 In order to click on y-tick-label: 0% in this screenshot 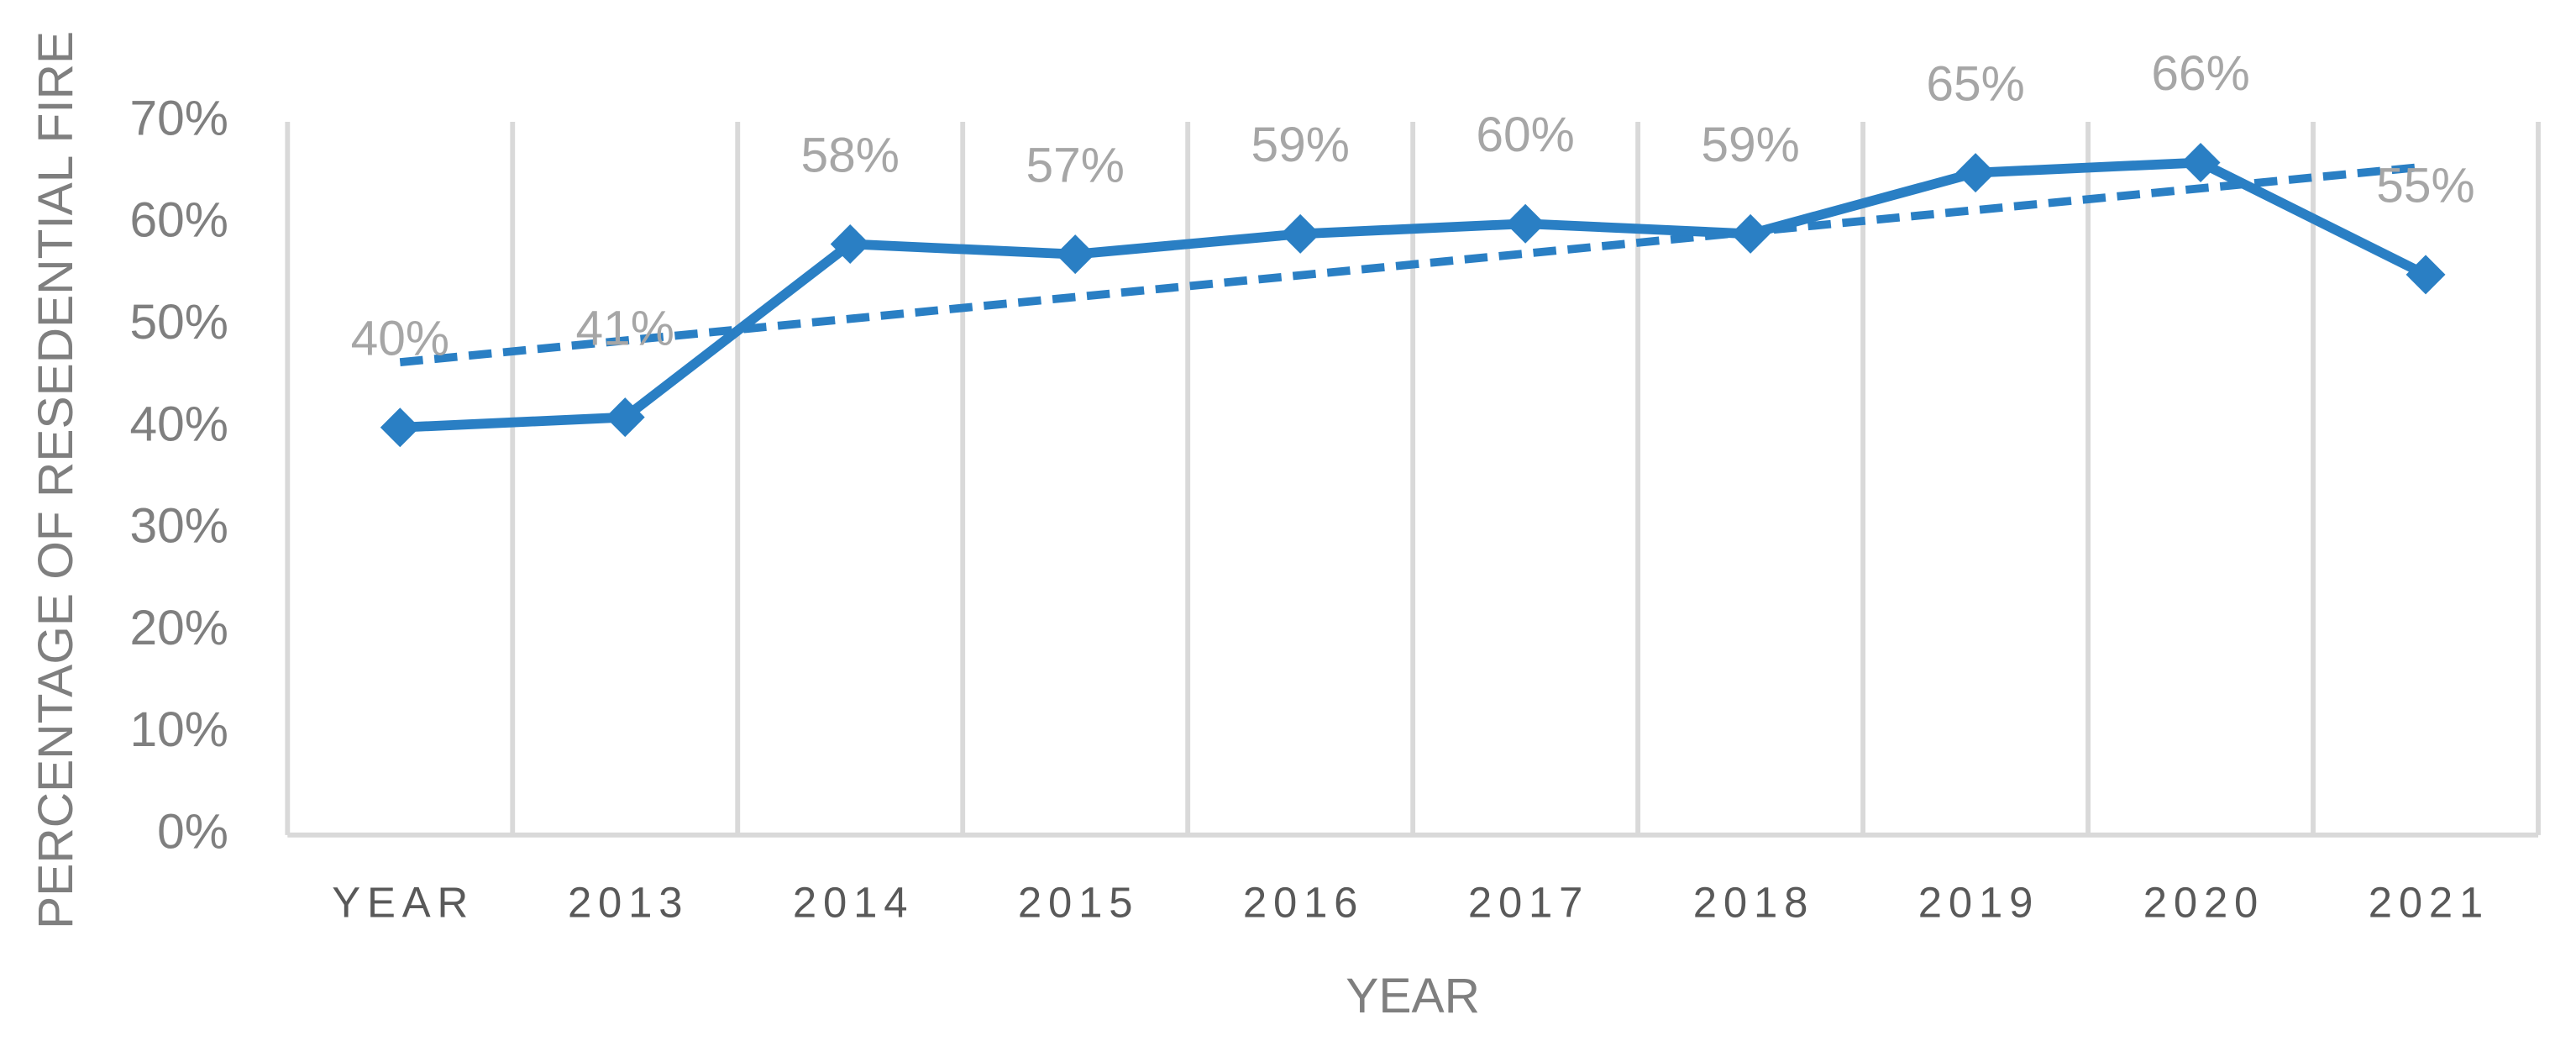, I will do `click(192, 831)`.